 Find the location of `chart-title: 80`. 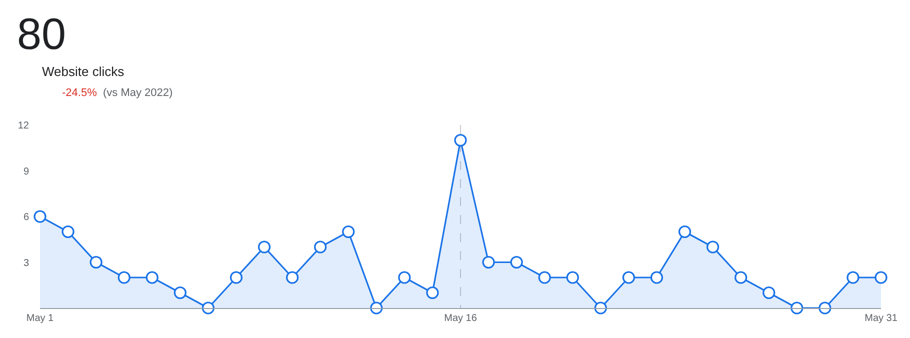

chart-title: 80 is located at coordinates (41, 35).